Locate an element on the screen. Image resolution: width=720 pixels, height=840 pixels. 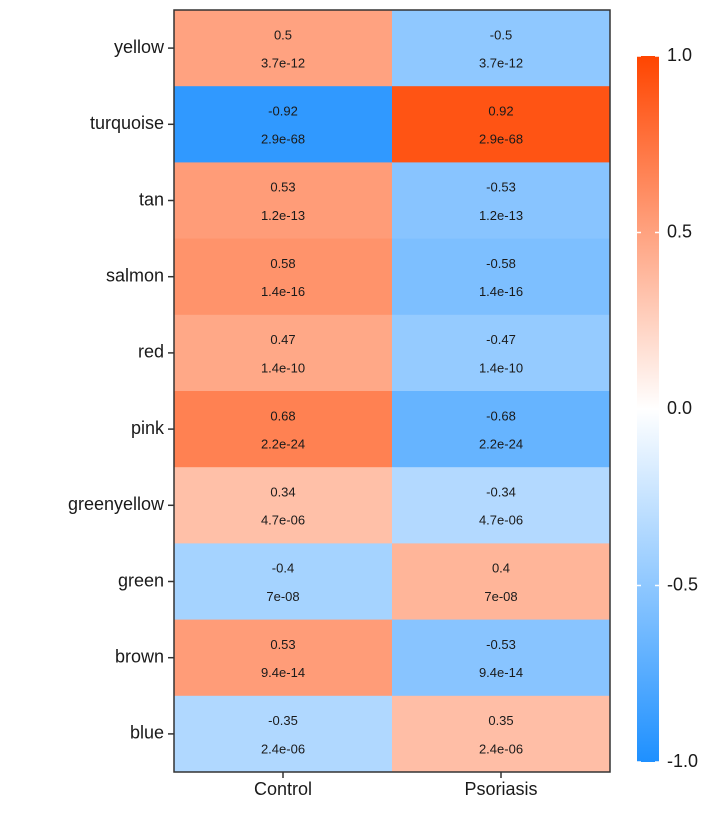
correlation-label: -0.92 is located at coordinates (283, 111).